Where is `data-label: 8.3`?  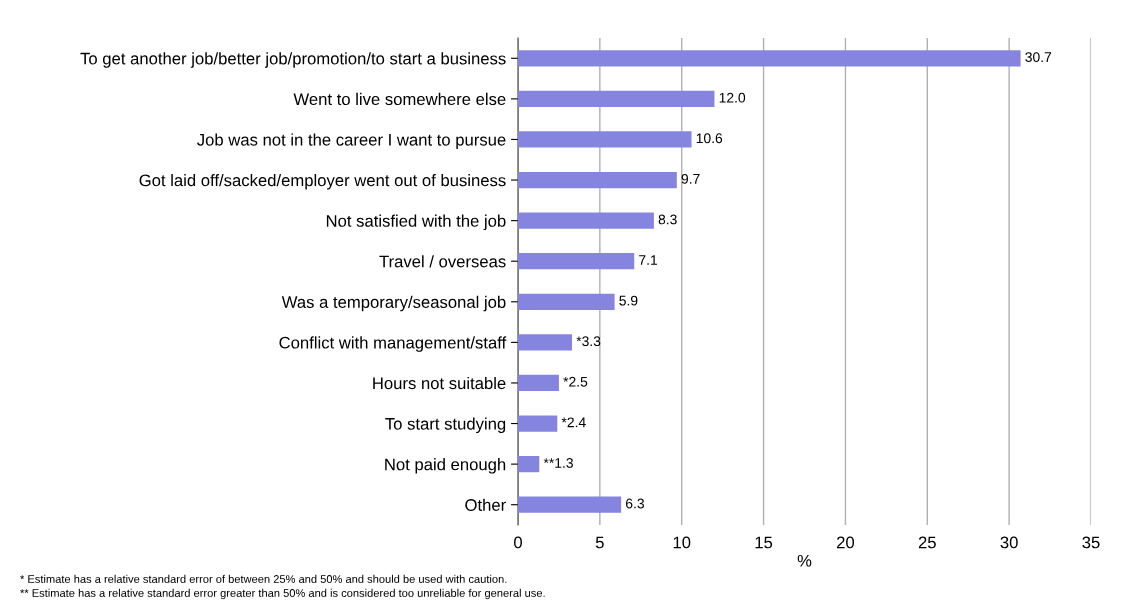 data-label: 8.3 is located at coordinates (667, 219).